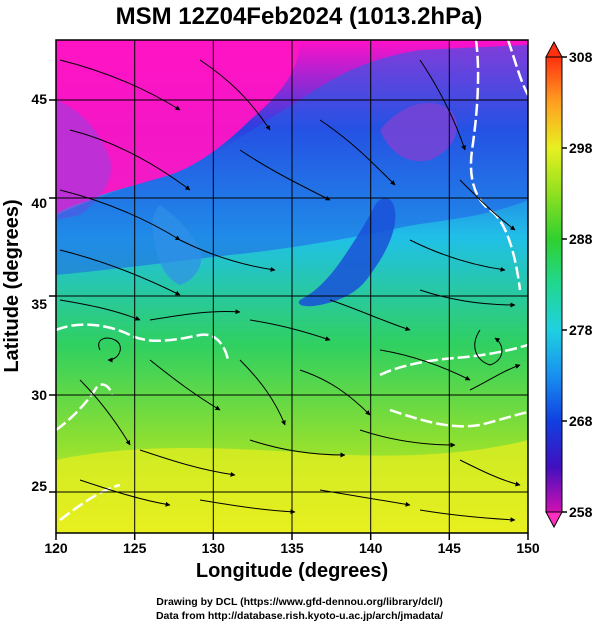 The image size is (599, 625). I want to click on colorbar-tick-label: 278, so click(581, 330).